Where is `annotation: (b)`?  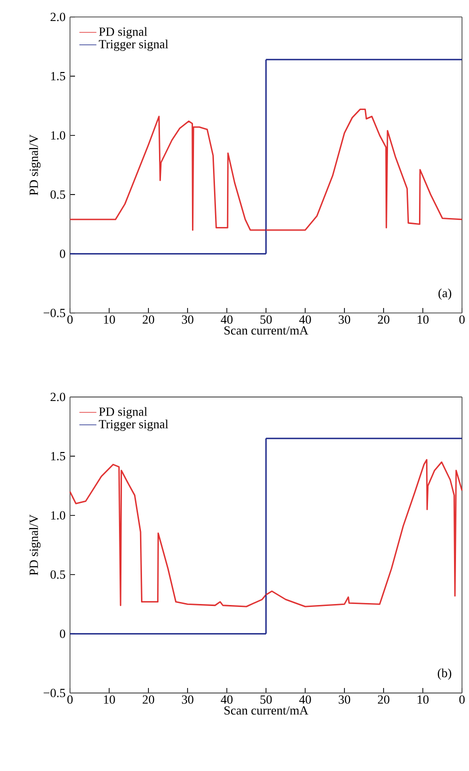
annotation: (b) is located at coordinates (445, 674).